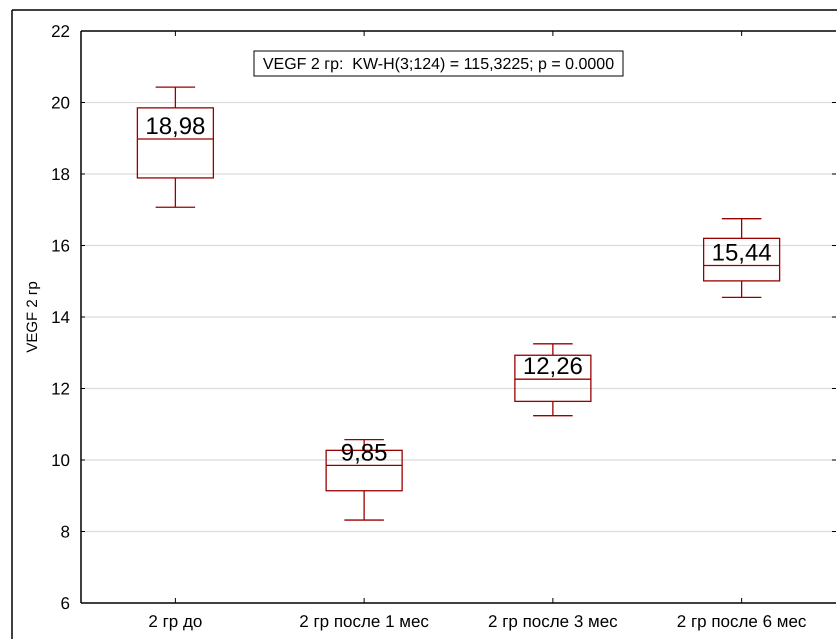 The height and width of the screenshot is (639, 837). I want to click on x-tick-label: 2 гр после 3 мес, so click(553, 621).